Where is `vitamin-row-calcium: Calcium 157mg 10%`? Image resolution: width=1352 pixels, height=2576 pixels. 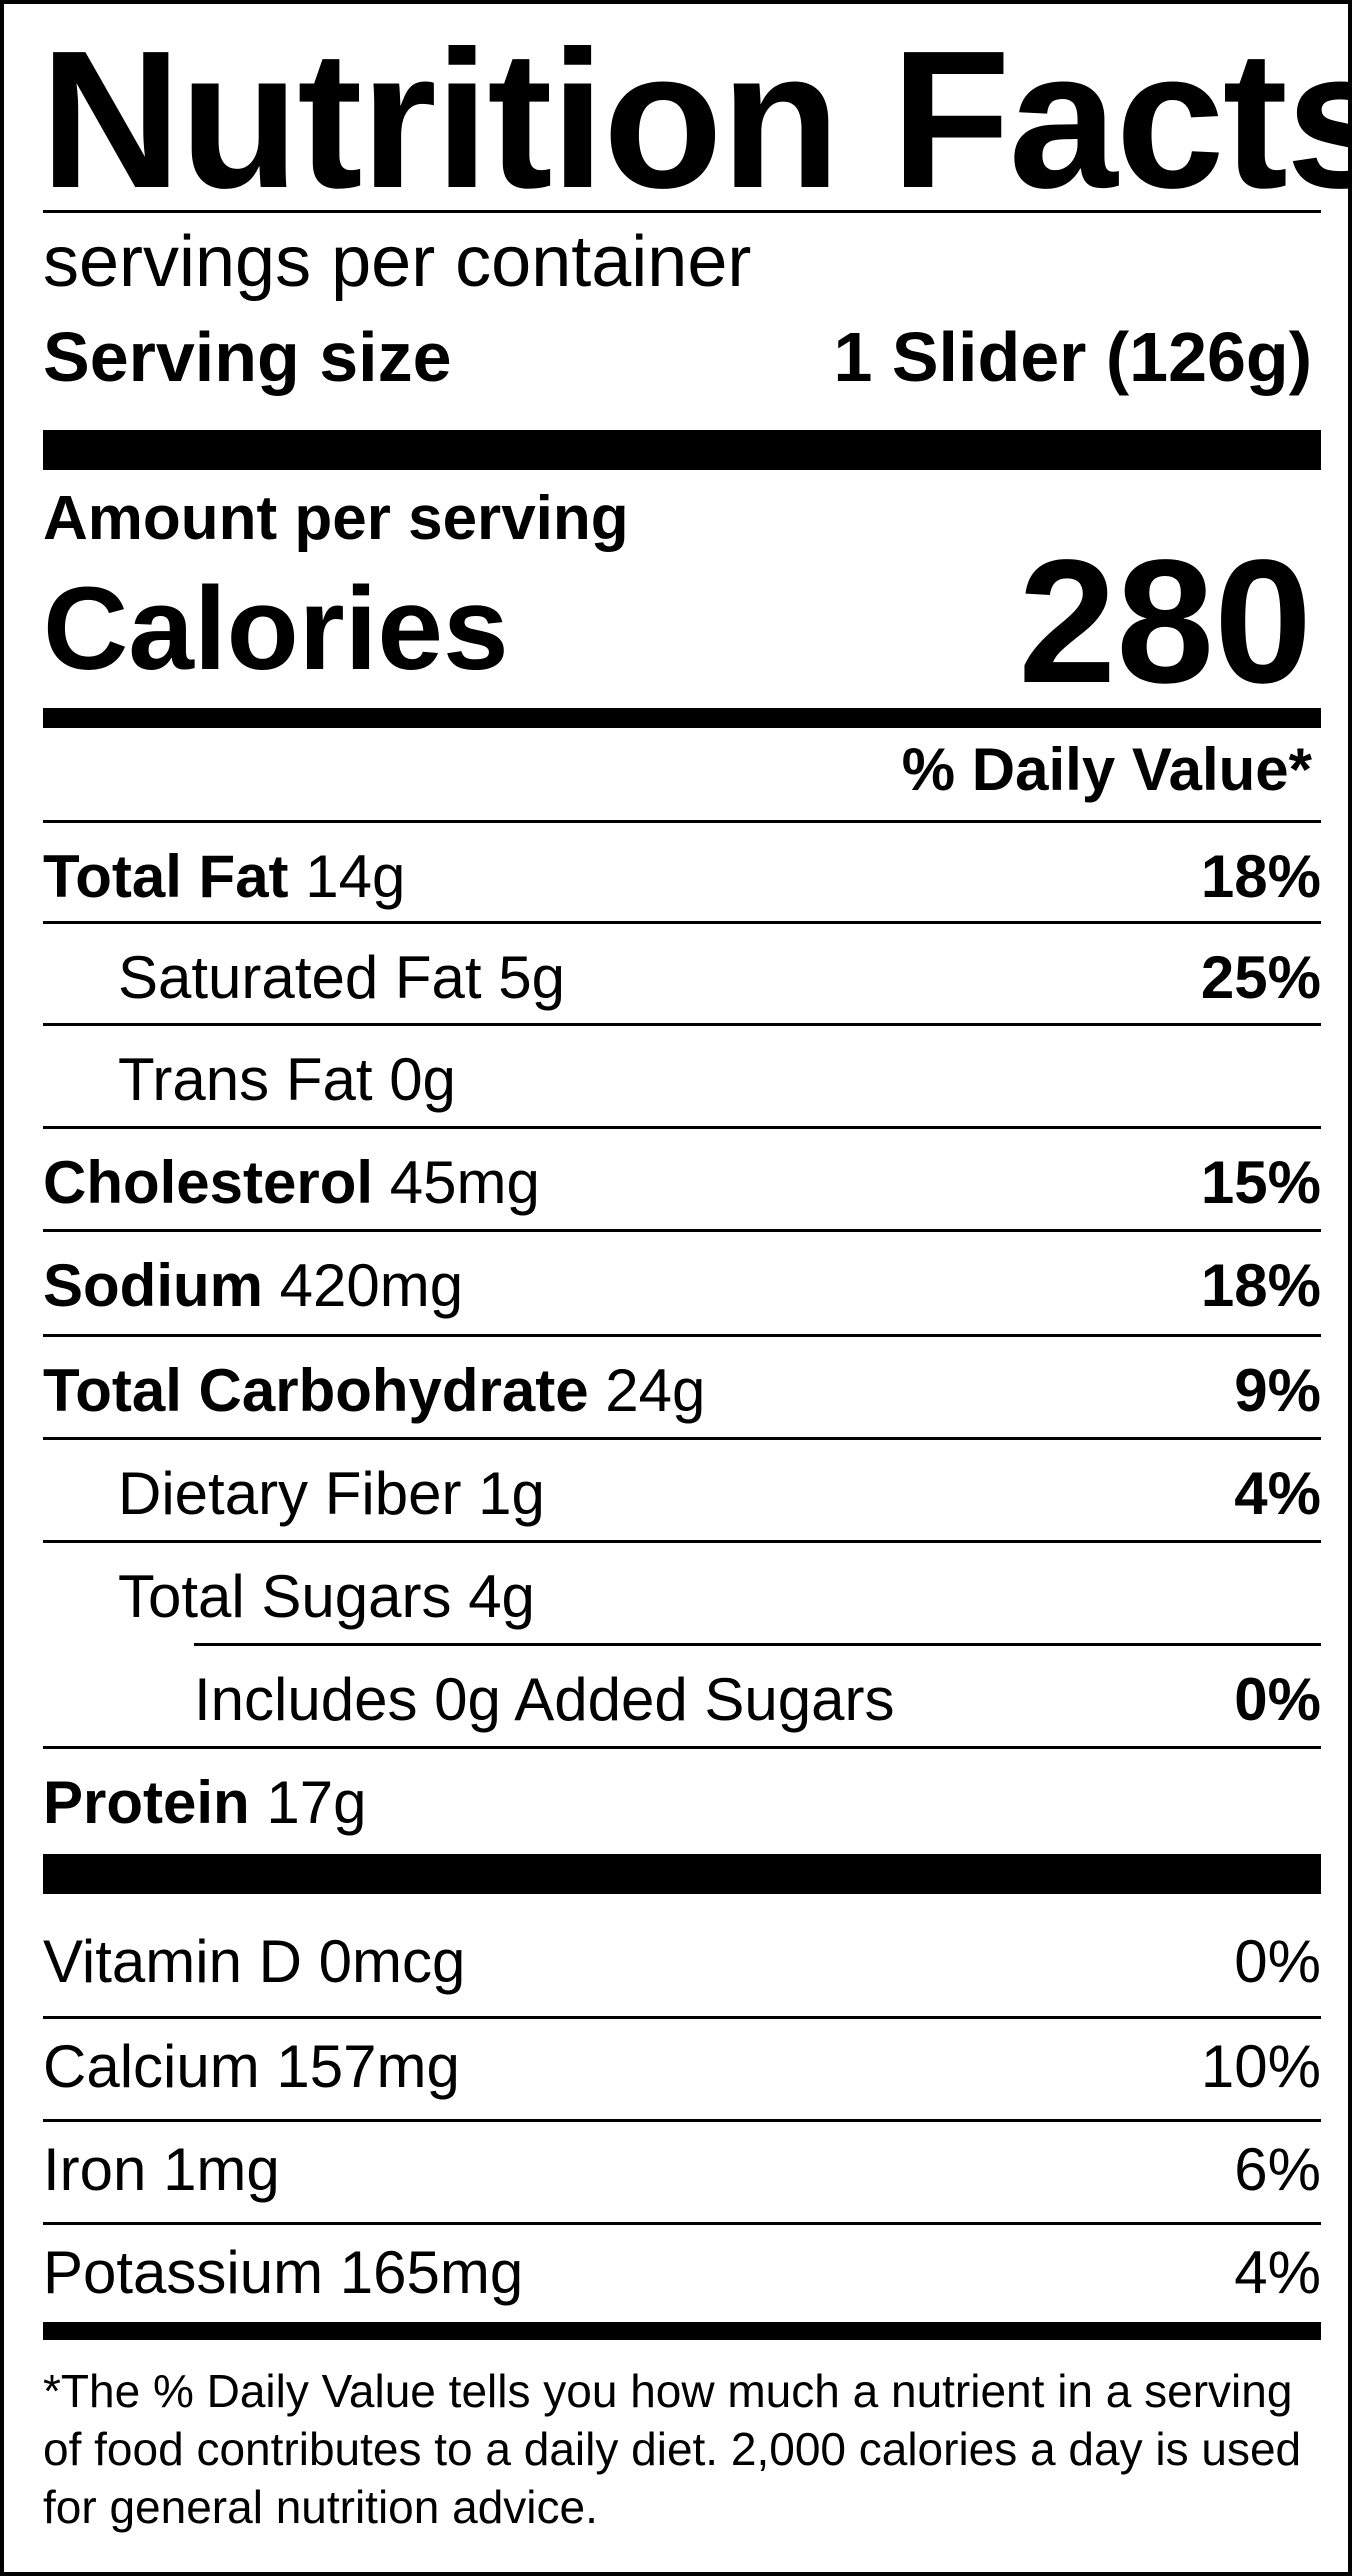 vitamin-row-calcium: Calcium 157mg 10% is located at coordinates (682, 2067).